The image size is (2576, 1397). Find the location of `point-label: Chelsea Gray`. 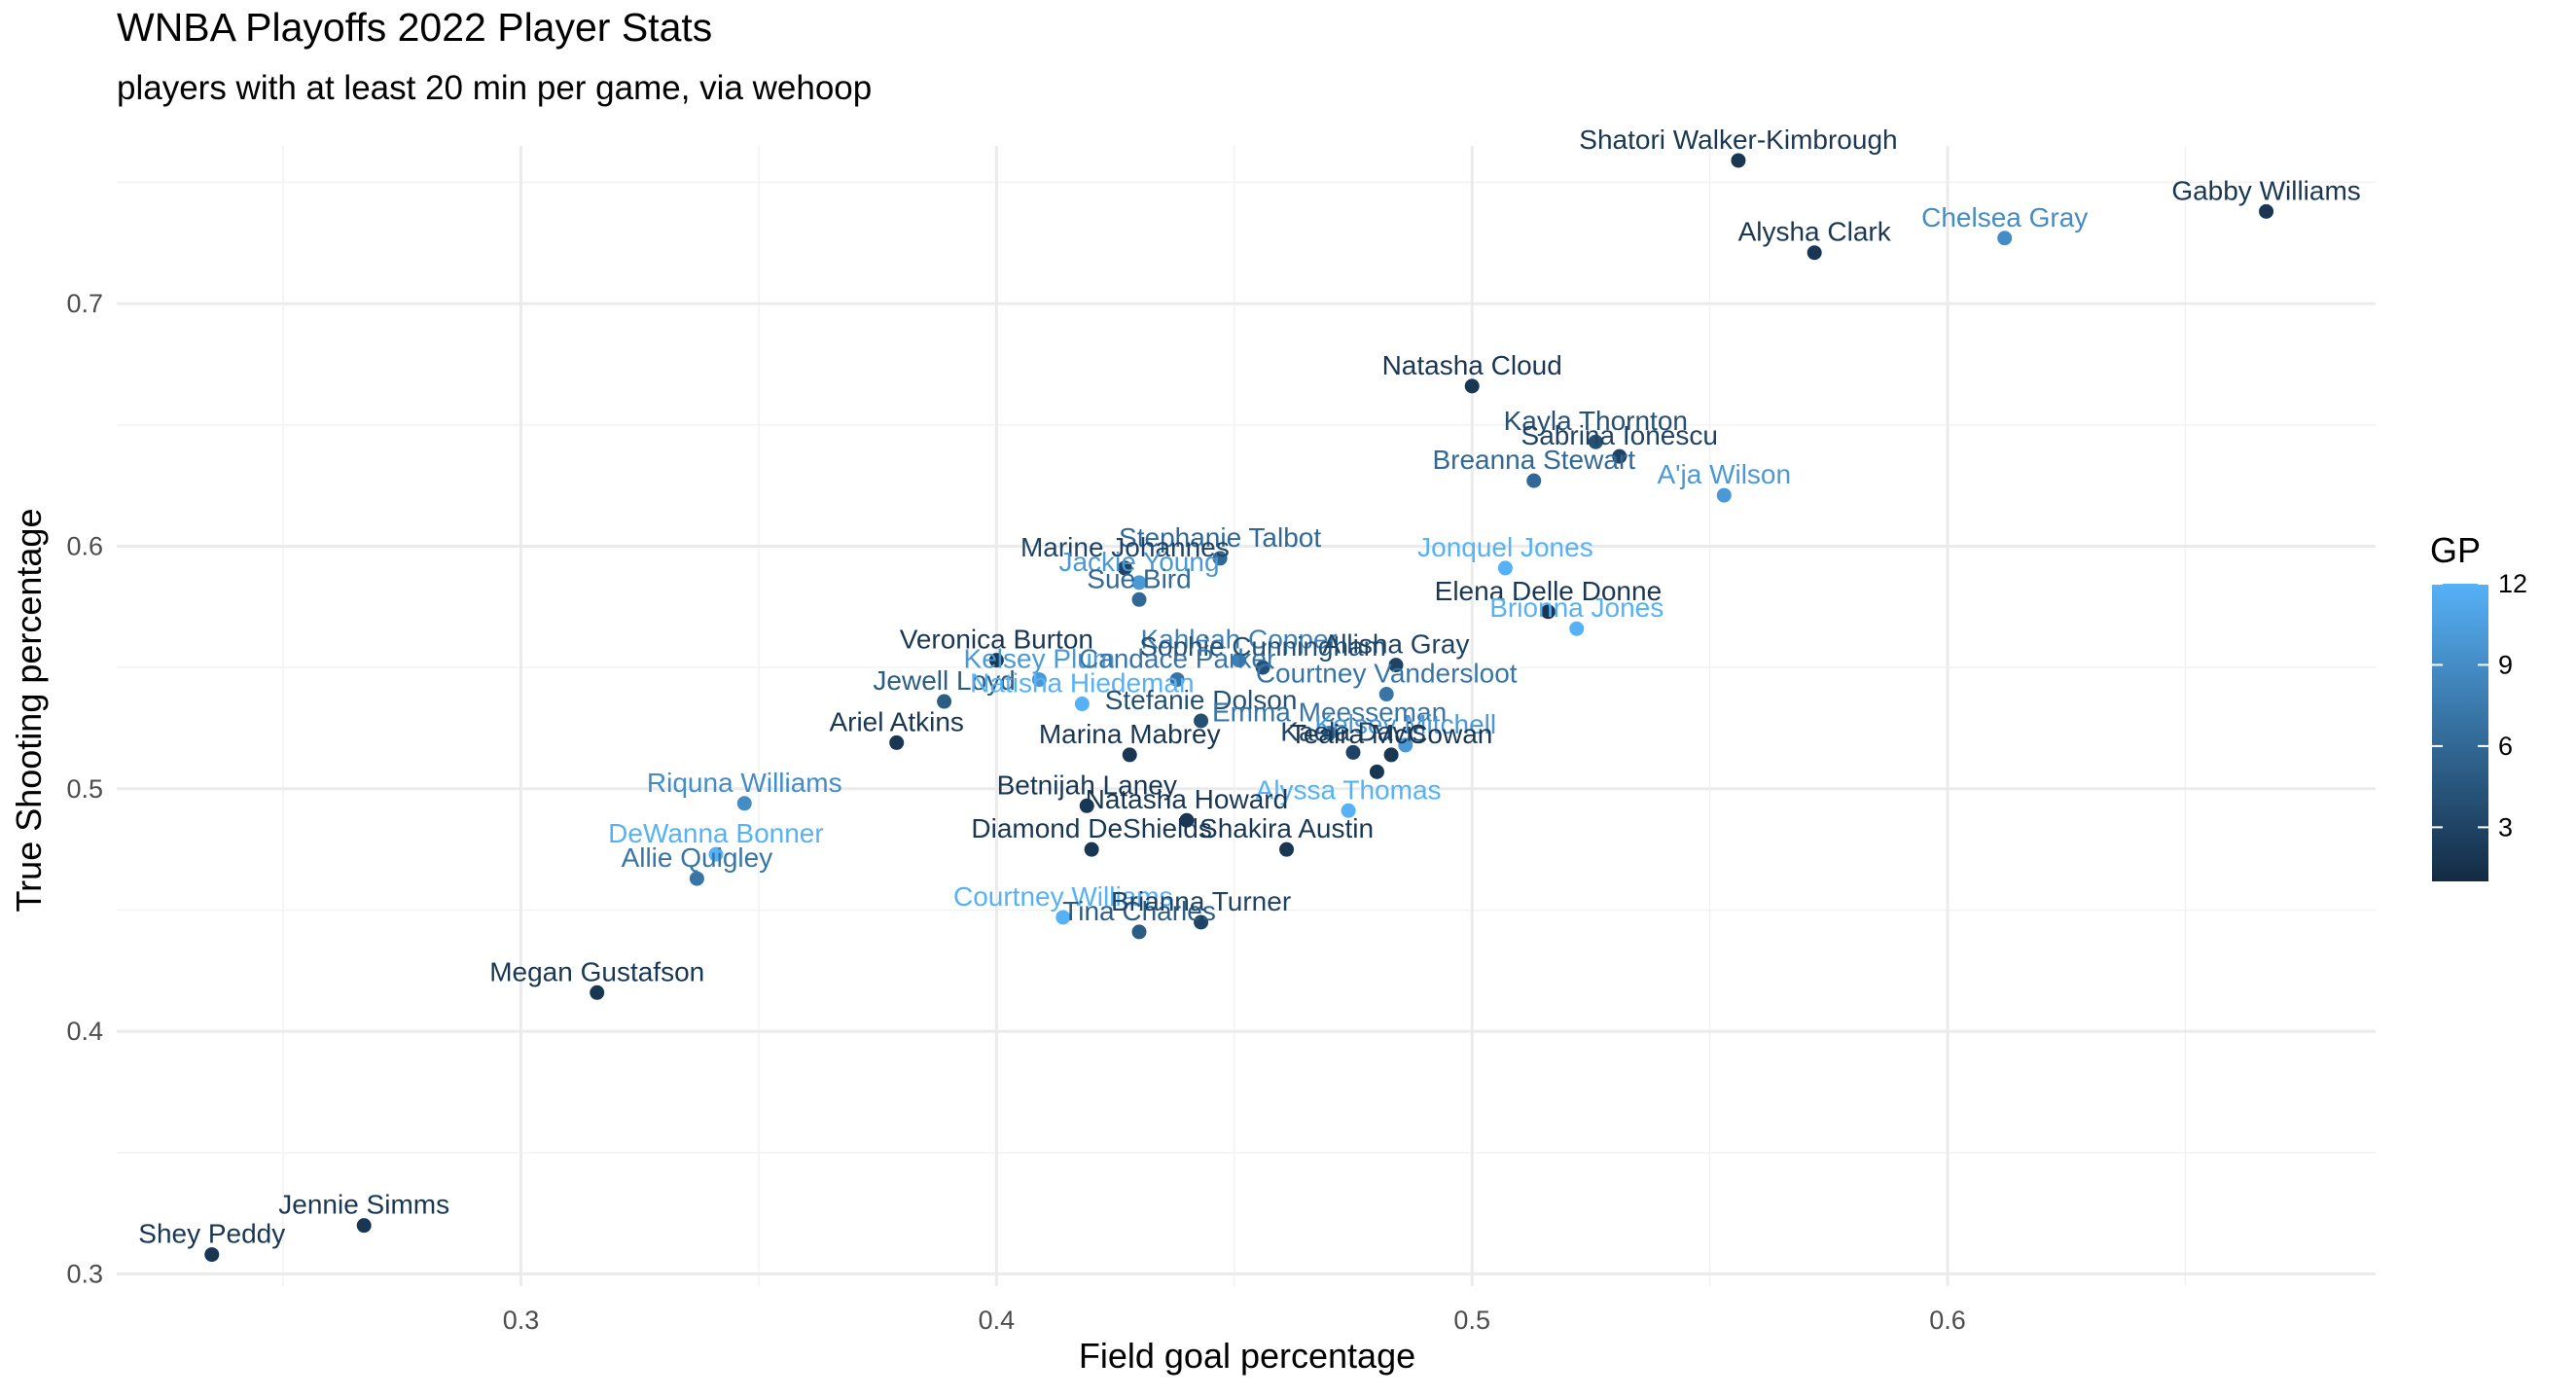

point-label: Chelsea Gray is located at coordinates (2005, 217).